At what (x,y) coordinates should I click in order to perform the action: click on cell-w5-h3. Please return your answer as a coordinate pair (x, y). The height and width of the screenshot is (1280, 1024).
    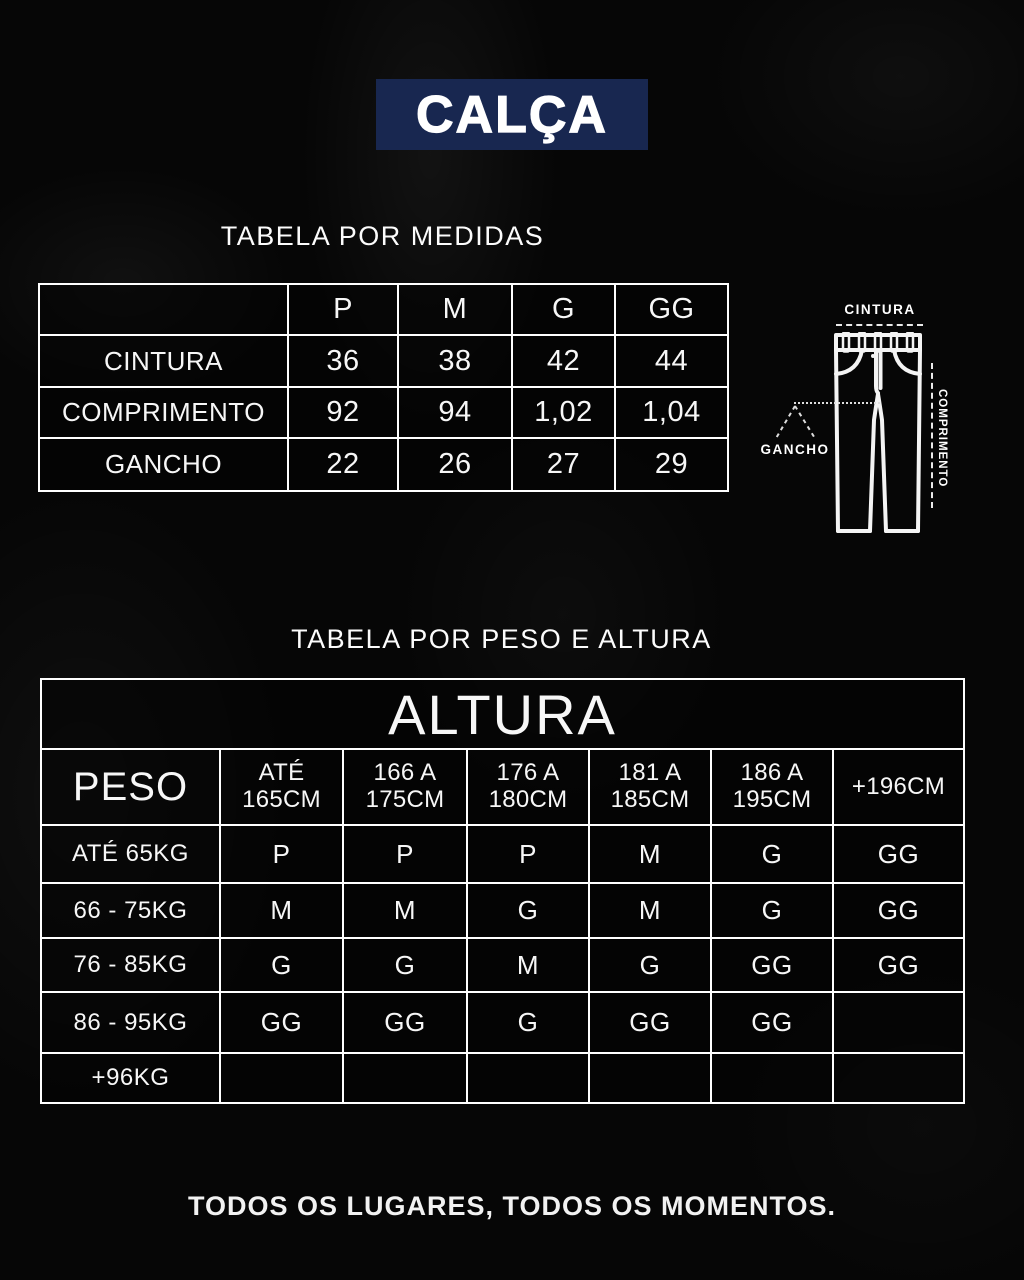
    Looking at the image, I should click on (528, 1078).